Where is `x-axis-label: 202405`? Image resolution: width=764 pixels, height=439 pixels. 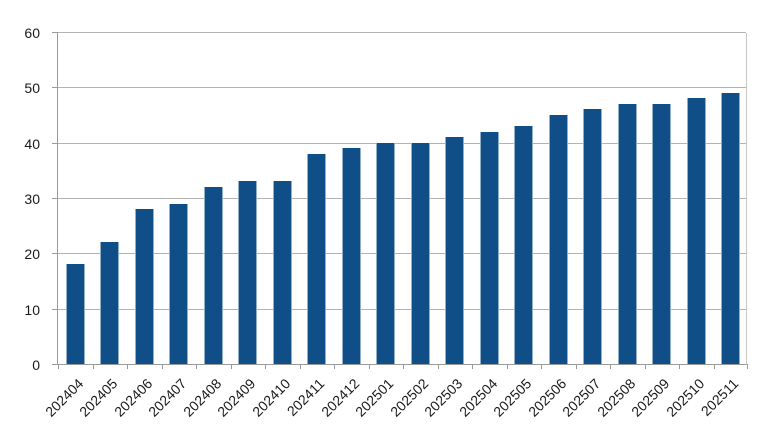
x-axis-label: 202405 is located at coordinates (98, 397).